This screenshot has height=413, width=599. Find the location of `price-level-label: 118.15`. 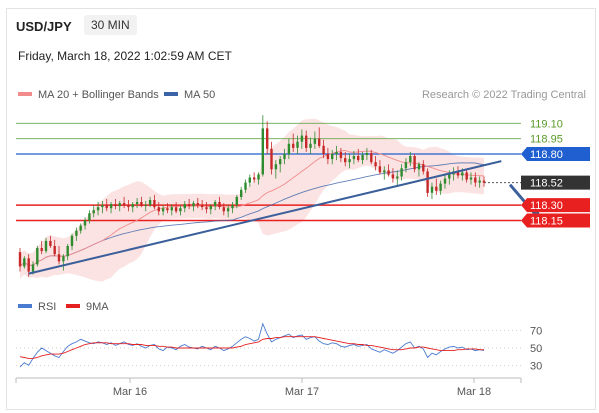

price-level-label: 118.15 is located at coordinates (546, 221).